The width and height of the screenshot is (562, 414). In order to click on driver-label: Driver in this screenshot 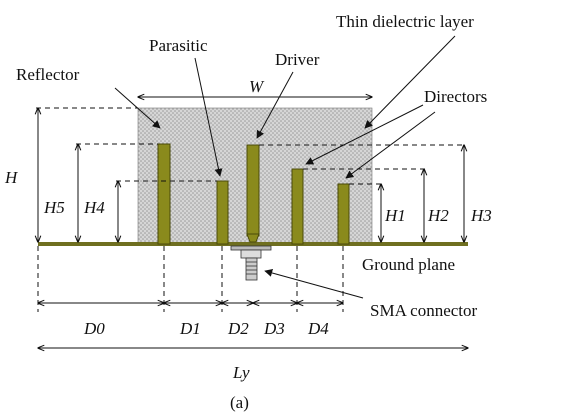, I will do `click(297, 59)`.